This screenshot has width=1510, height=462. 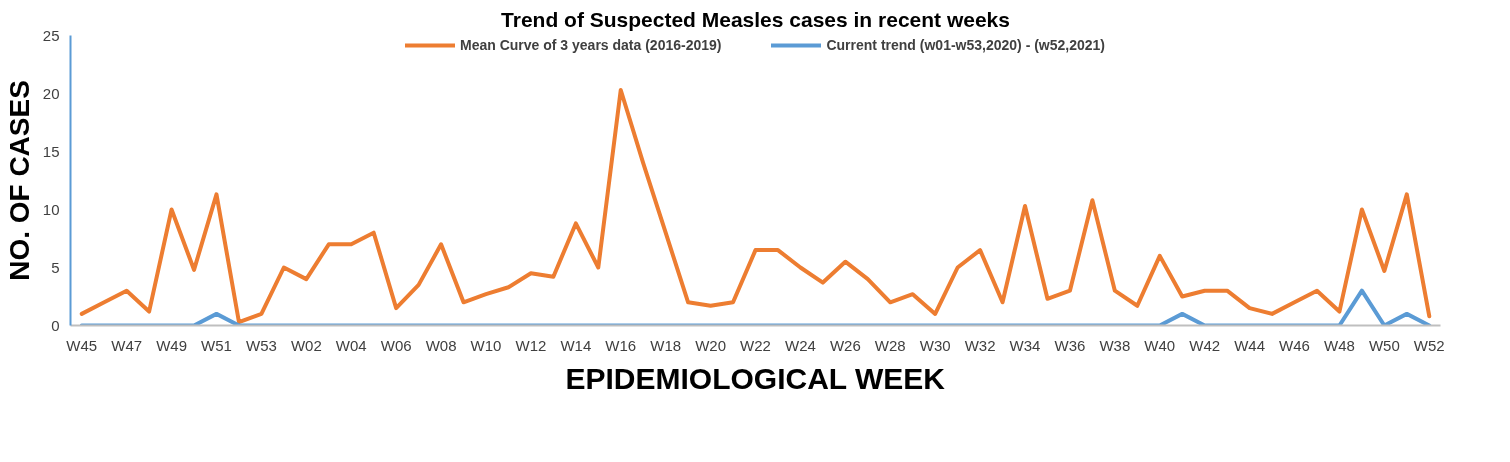 I want to click on x-tick-label: W51, so click(x=216, y=345).